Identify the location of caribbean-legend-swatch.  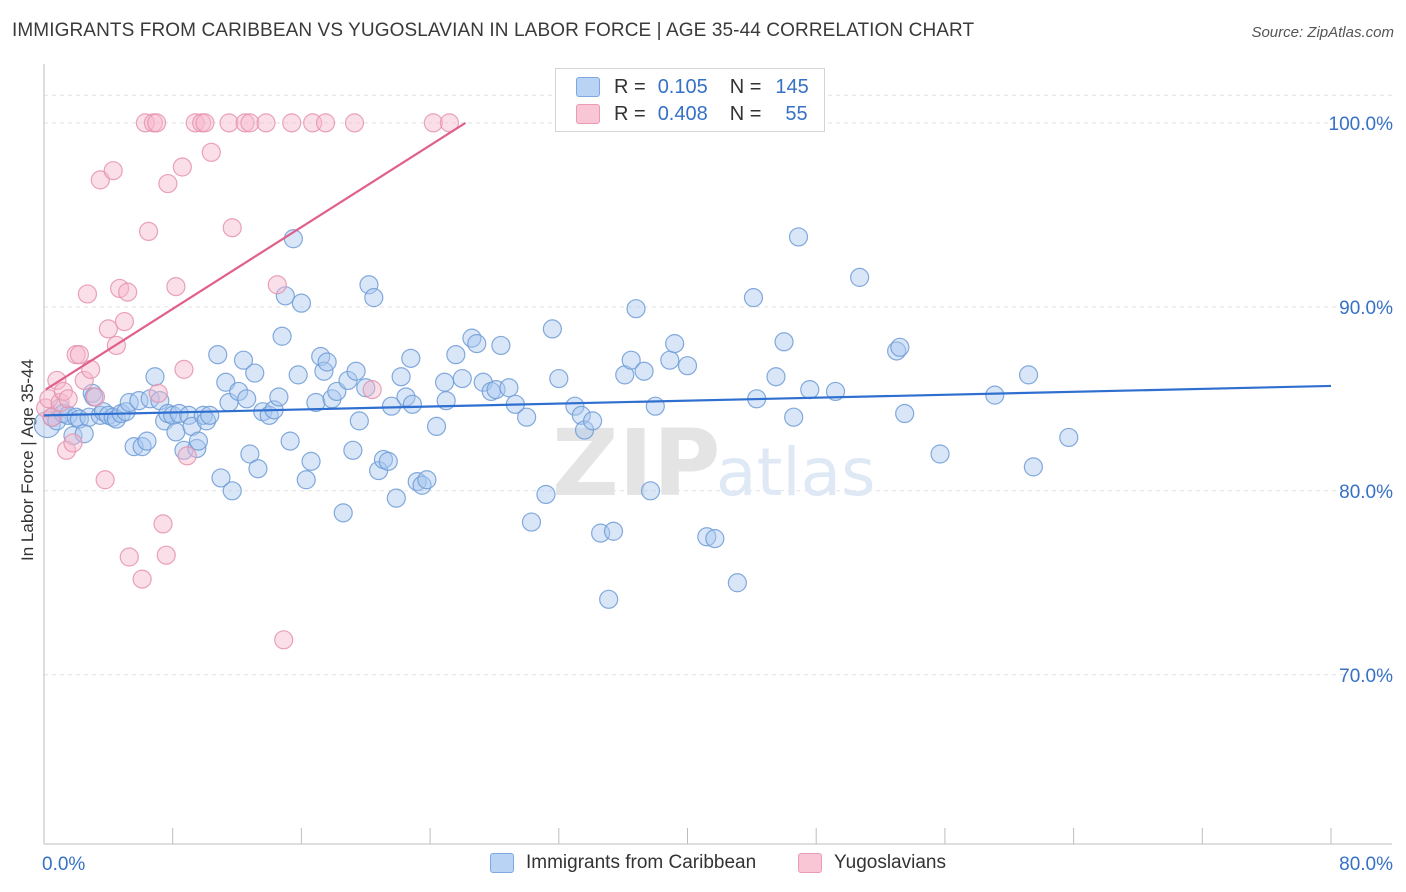
(502, 863).